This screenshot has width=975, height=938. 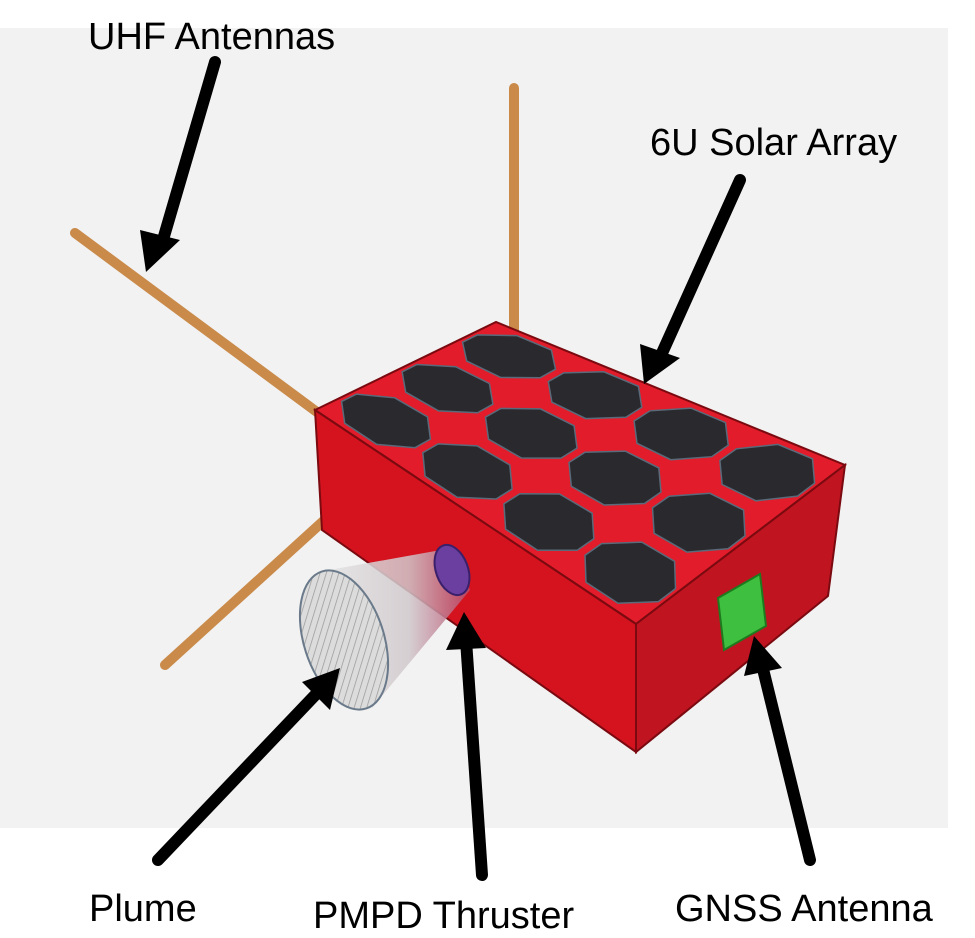 What do you see at coordinates (742, 612) in the screenshot?
I see `gnss-antenna-patch` at bounding box center [742, 612].